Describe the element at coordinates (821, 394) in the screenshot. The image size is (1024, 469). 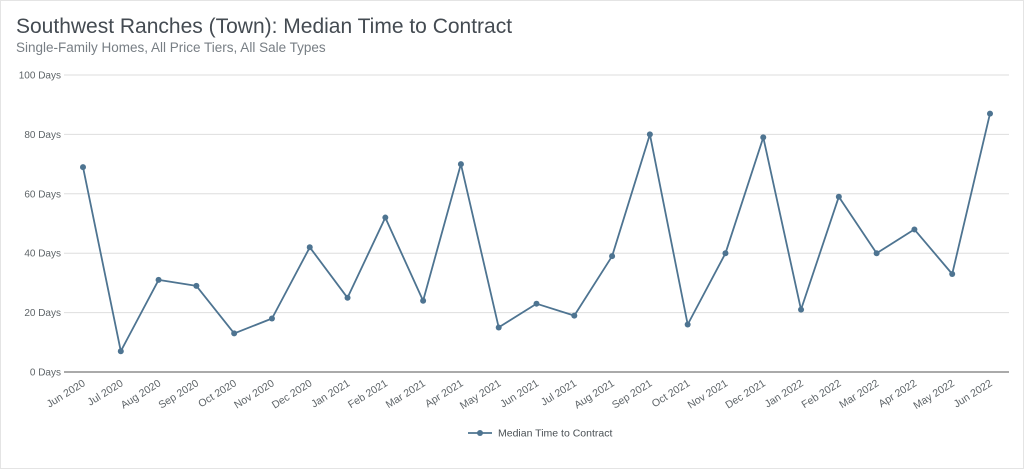
I see `x-tick-label: Feb 2022` at that location.